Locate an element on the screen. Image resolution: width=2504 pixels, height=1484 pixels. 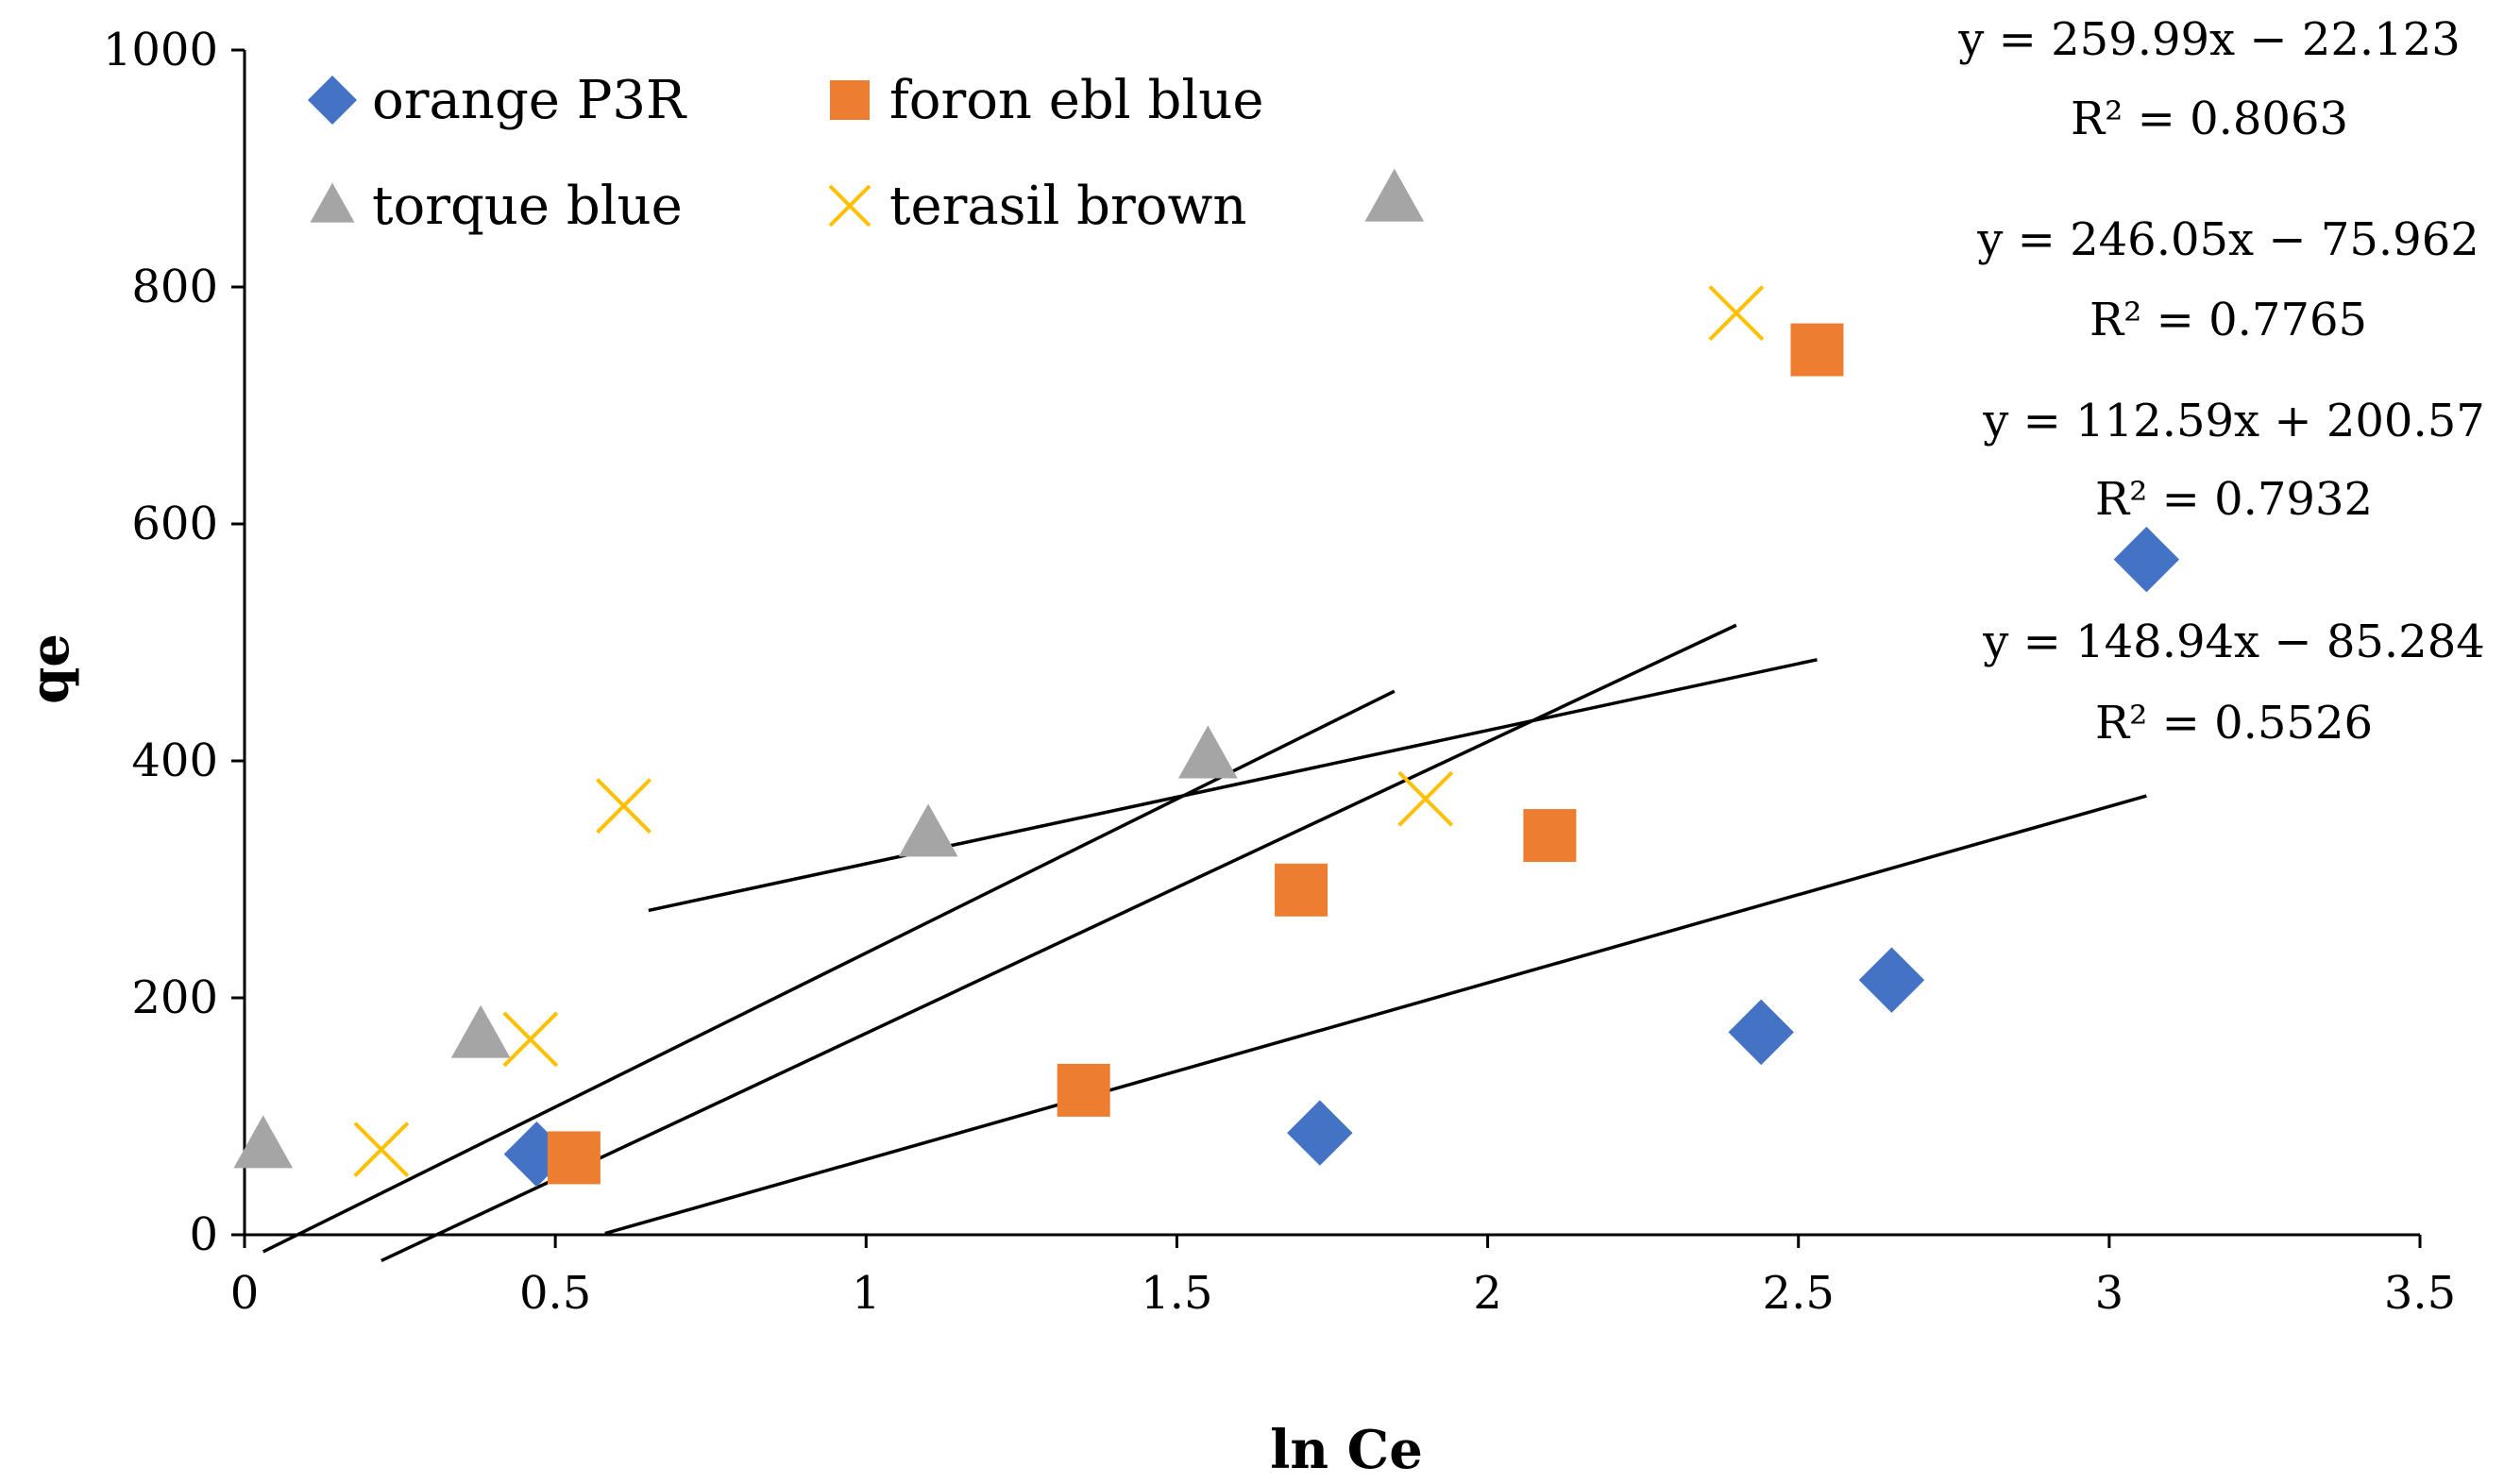
legend-item: foron ebl blue is located at coordinates (1046, 100).